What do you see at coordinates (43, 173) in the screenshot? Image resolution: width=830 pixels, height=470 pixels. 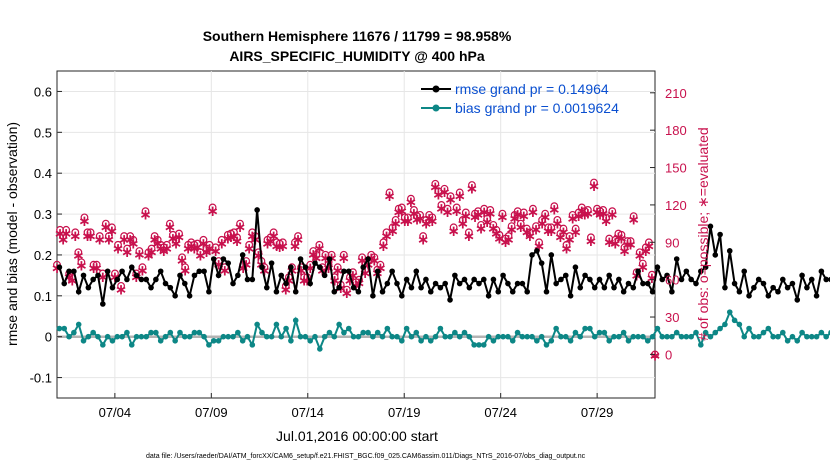 I see `y-tick-label: 0.4` at bounding box center [43, 173].